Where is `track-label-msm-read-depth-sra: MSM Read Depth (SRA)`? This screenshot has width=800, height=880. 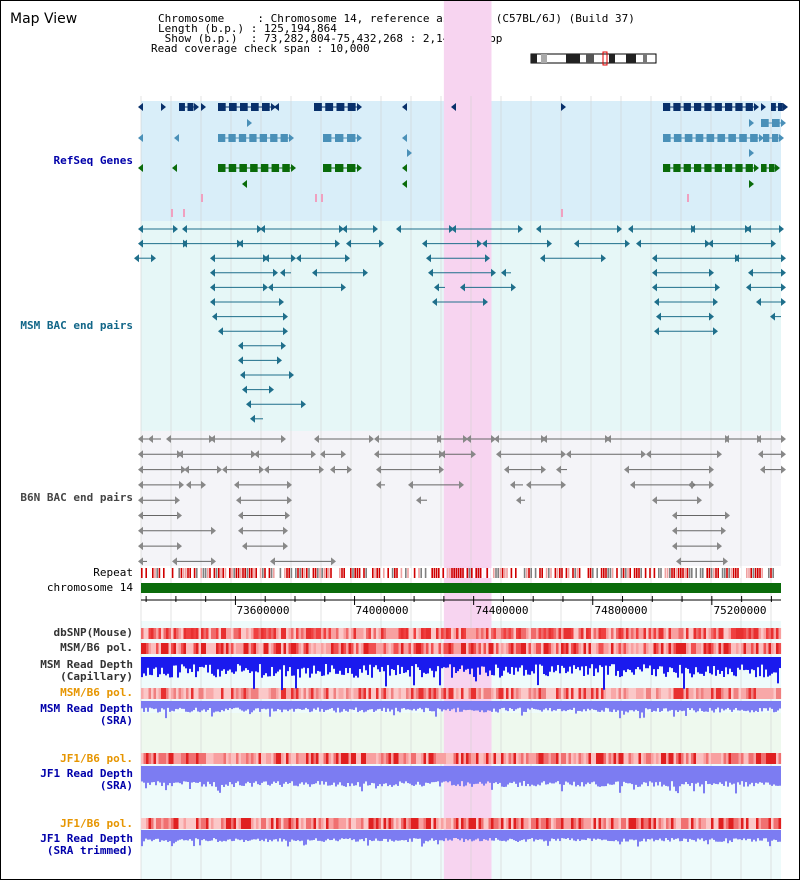
track-label-msm-read-depth-sra: MSM Read Depth (SRA) is located at coordinates (86, 715).